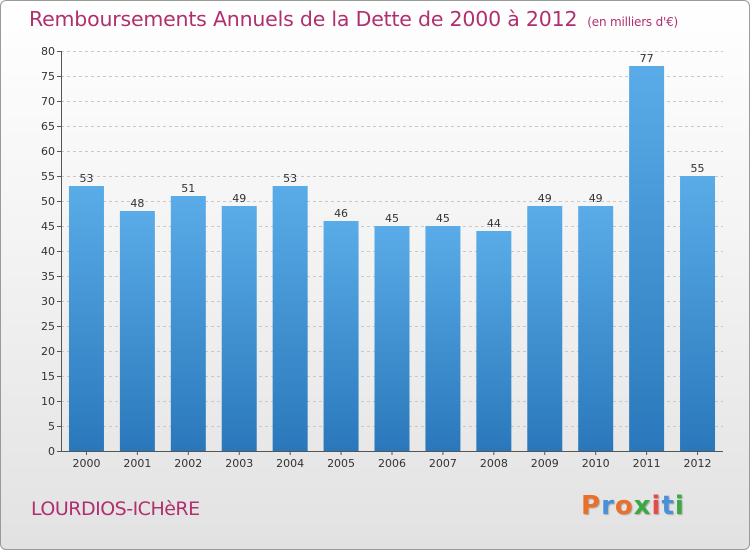 The width and height of the screenshot is (750, 550). What do you see at coordinates (48, 376) in the screenshot?
I see `y-tick-label: 15` at bounding box center [48, 376].